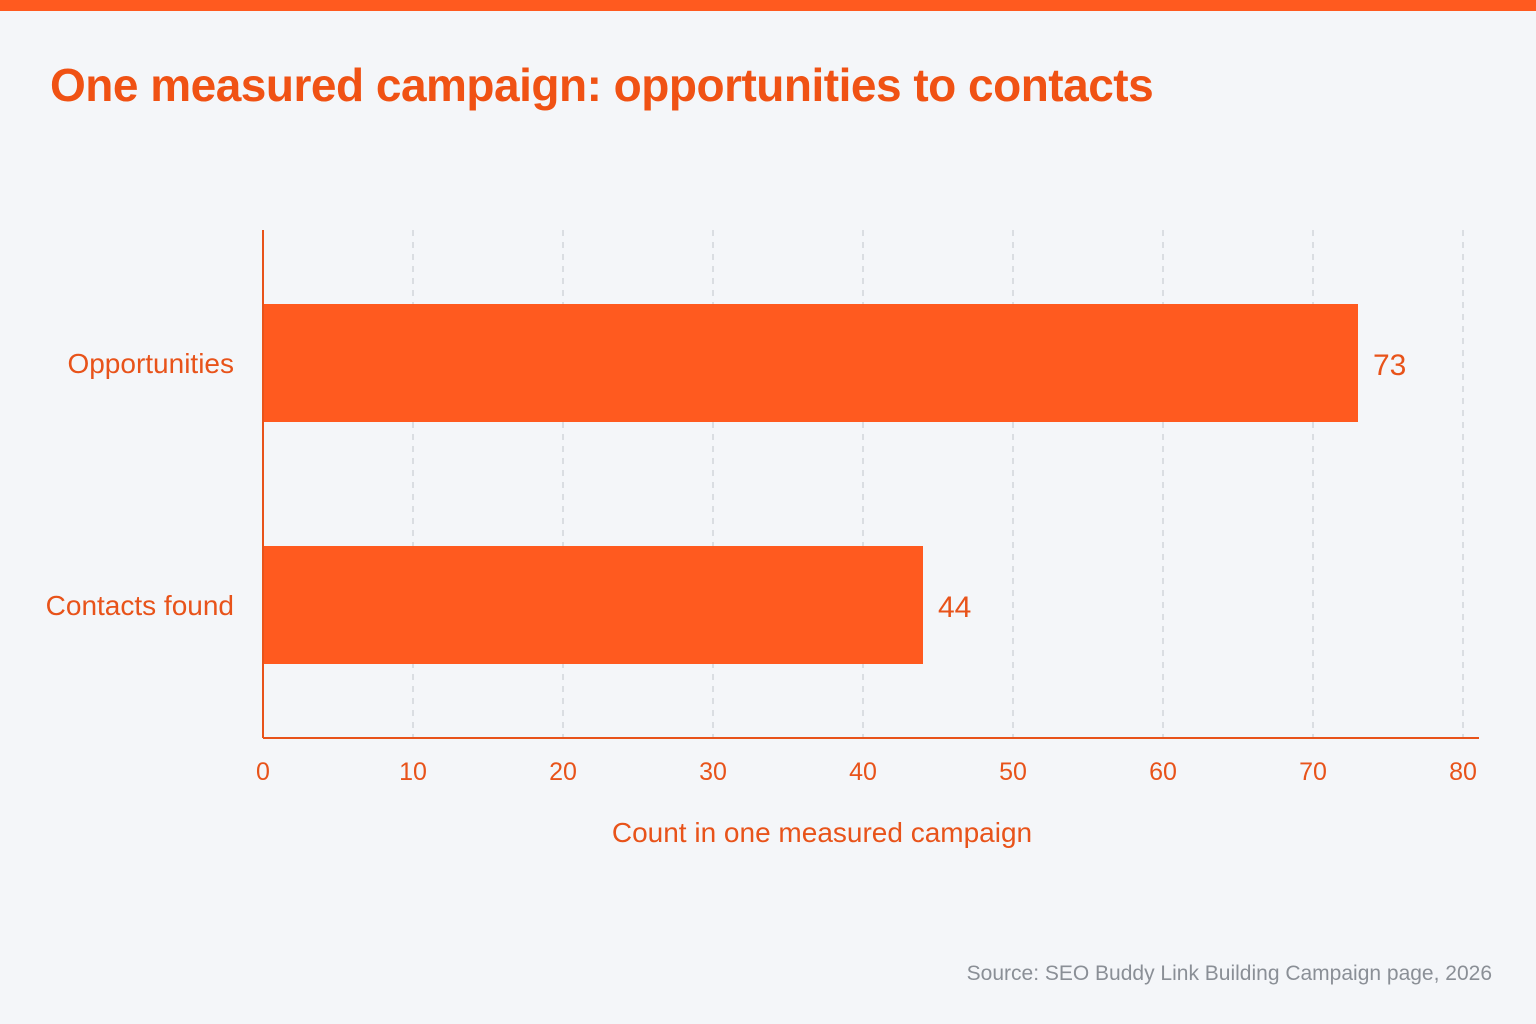  What do you see at coordinates (140, 484) in the screenshot?
I see `category-labels: Opportunities Contacts found` at bounding box center [140, 484].